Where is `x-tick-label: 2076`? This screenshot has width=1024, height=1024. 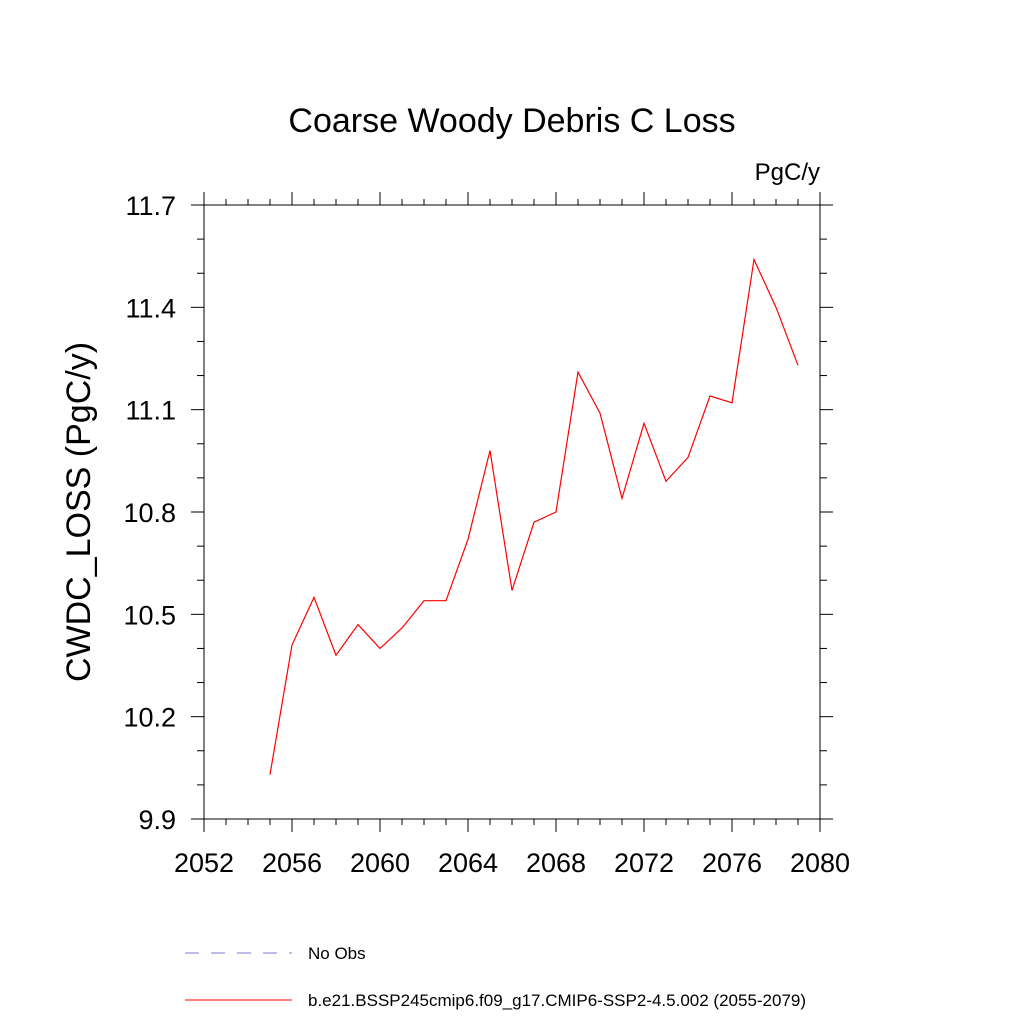
x-tick-label: 2076 is located at coordinates (732, 863).